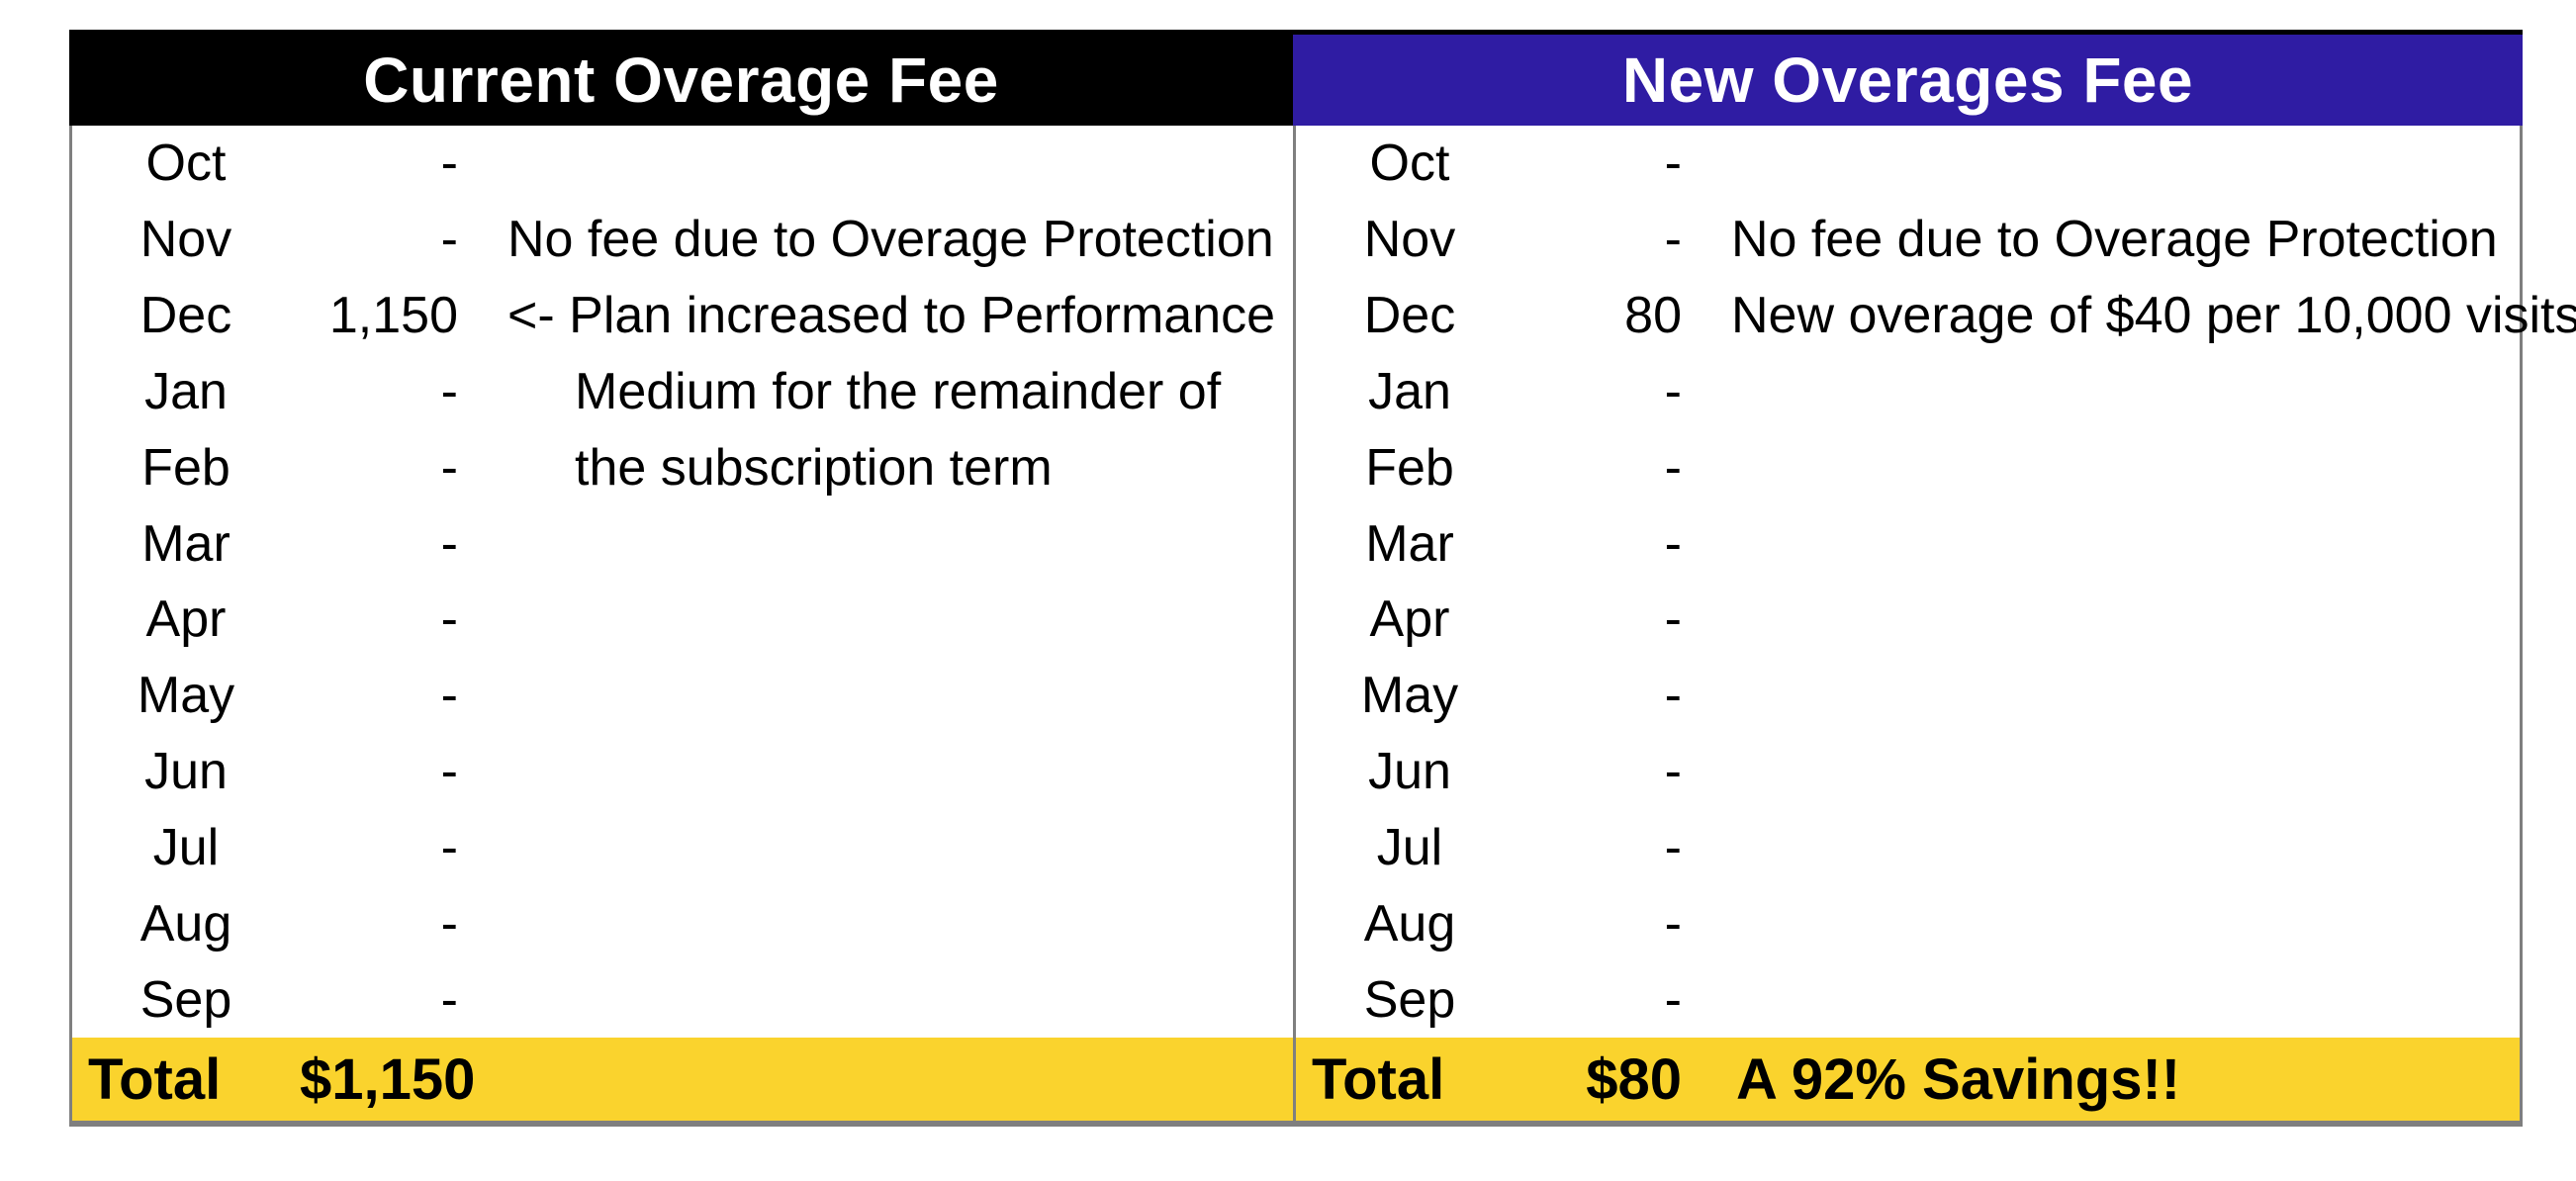  I want to click on note-cell: <- Plan increased to Performance, so click(891, 316).